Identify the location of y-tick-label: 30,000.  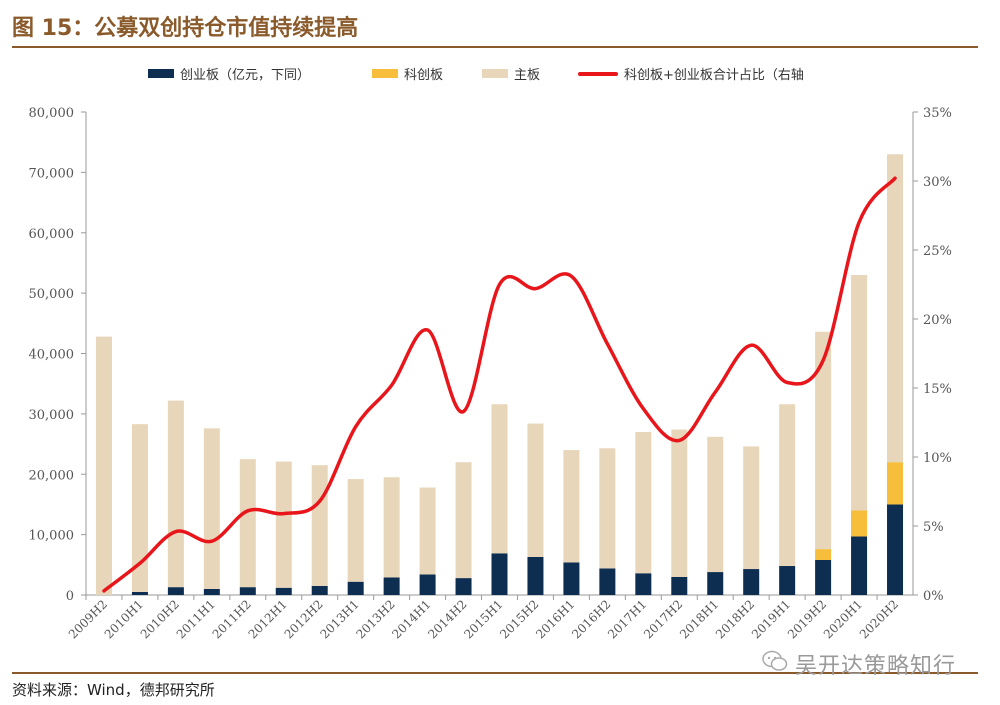
(52, 415).